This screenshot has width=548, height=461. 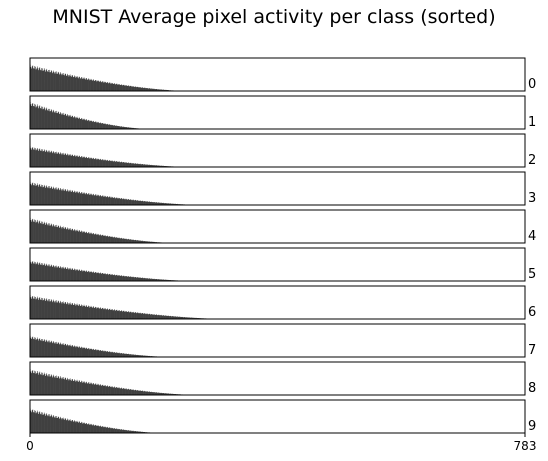 What do you see at coordinates (532, 426) in the screenshot?
I see `panel-9-label: 9` at bounding box center [532, 426].